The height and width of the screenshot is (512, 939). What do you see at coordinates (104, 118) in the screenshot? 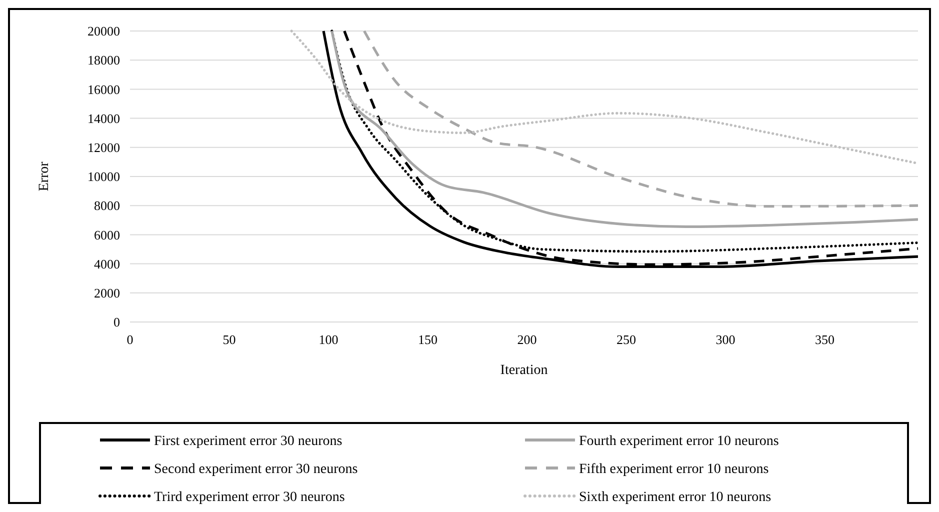
I see `y-tick-label: 14000` at bounding box center [104, 118].